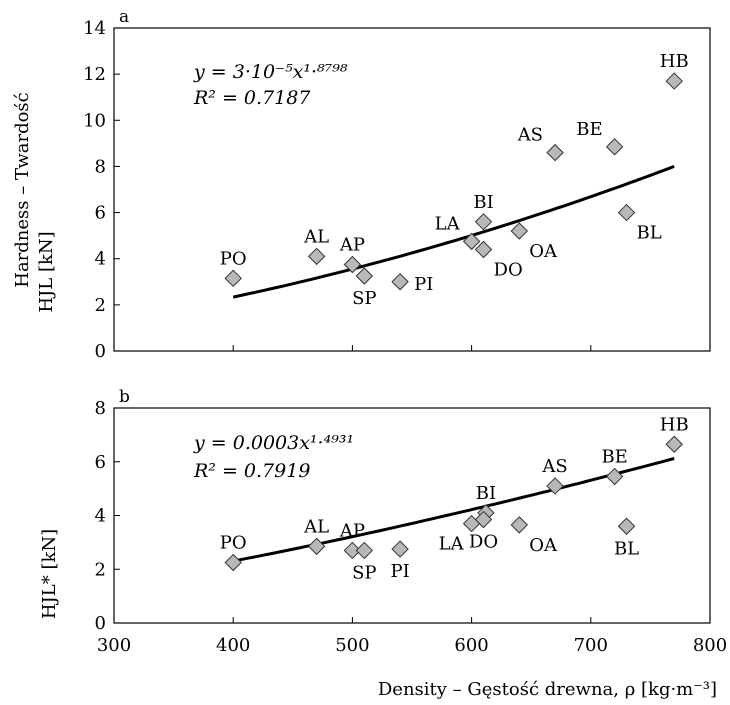 The height and width of the screenshot is (705, 730). I want to click on panel-b-letter: b, so click(124, 397).